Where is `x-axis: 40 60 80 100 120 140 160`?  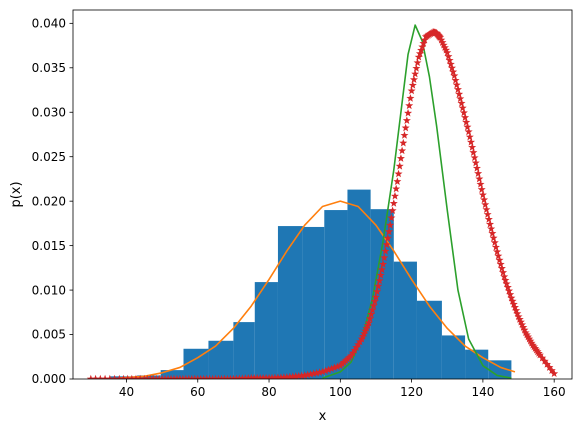 x-axis: 40 60 80 100 120 140 160 is located at coordinates (342, 389).